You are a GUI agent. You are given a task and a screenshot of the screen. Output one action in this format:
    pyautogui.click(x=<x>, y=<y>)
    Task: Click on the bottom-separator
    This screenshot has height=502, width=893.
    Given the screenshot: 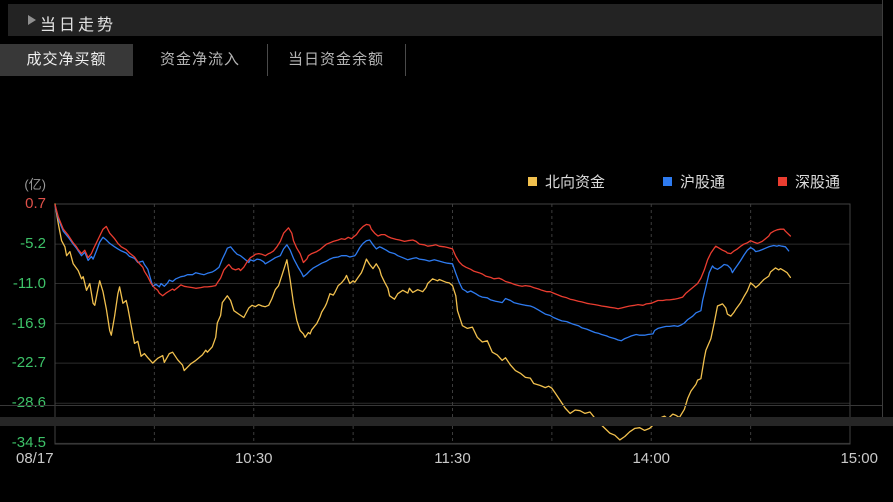 What is the action you would take?
    pyautogui.click(x=441, y=405)
    